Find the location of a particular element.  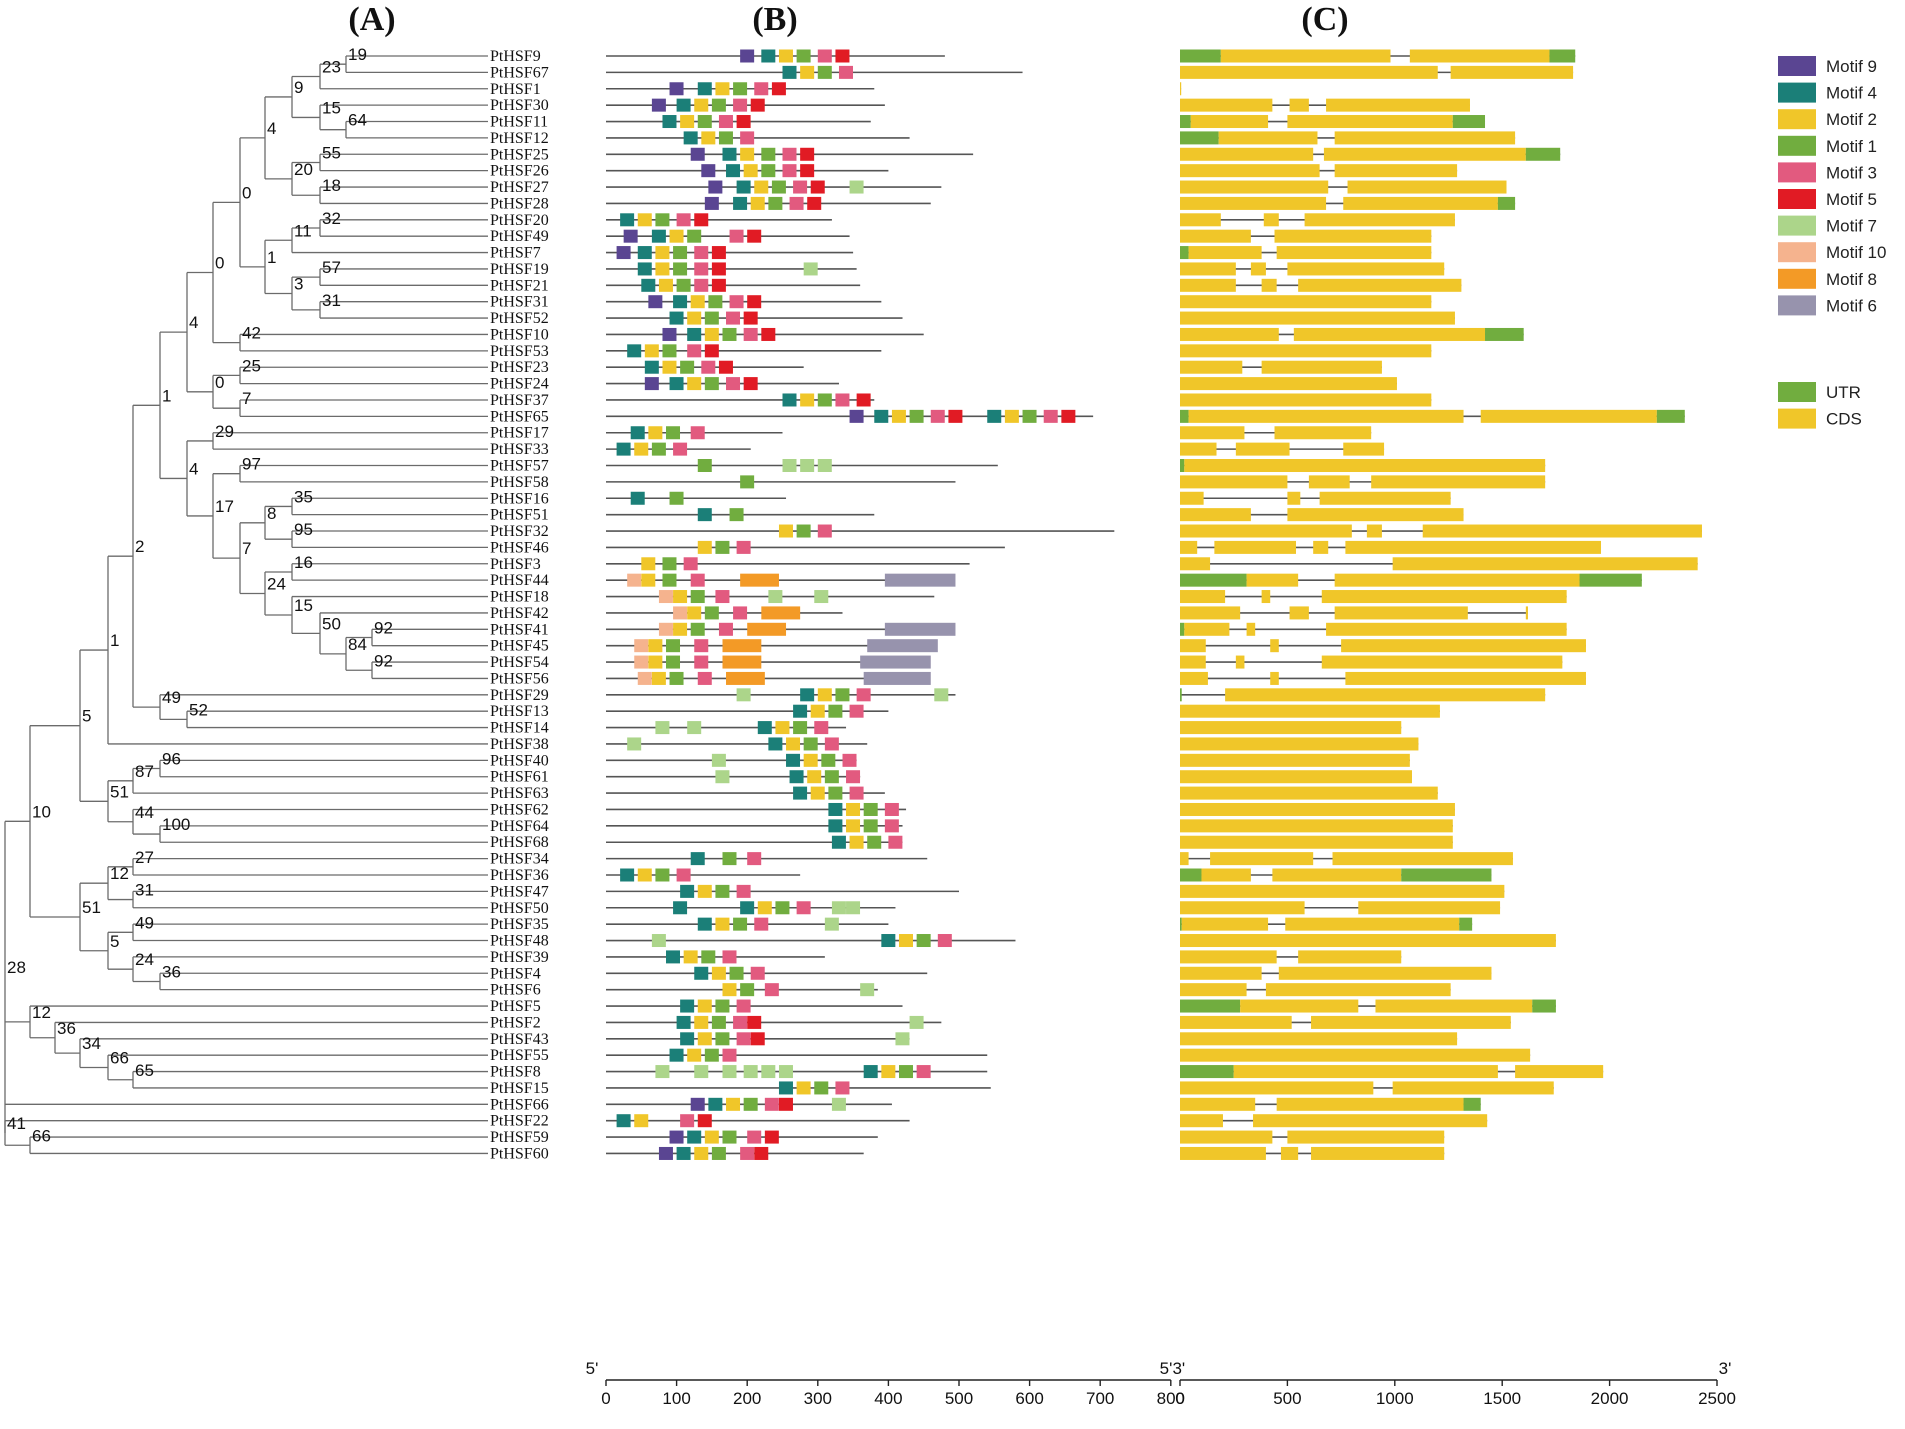

bootstrap-value: 51 is located at coordinates (91, 907).